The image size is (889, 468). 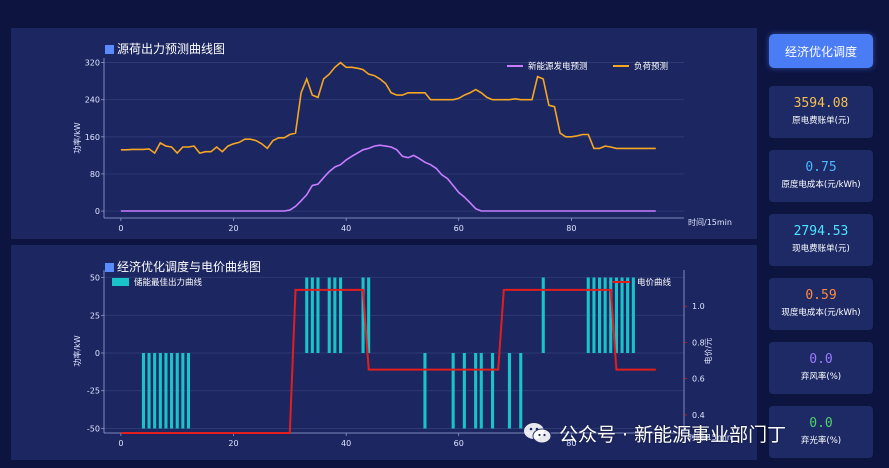 What do you see at coordinates (821, 121) in the screenshot?
I see `metric-label: 原电费账单(元)` at bounding box center [821, 121].